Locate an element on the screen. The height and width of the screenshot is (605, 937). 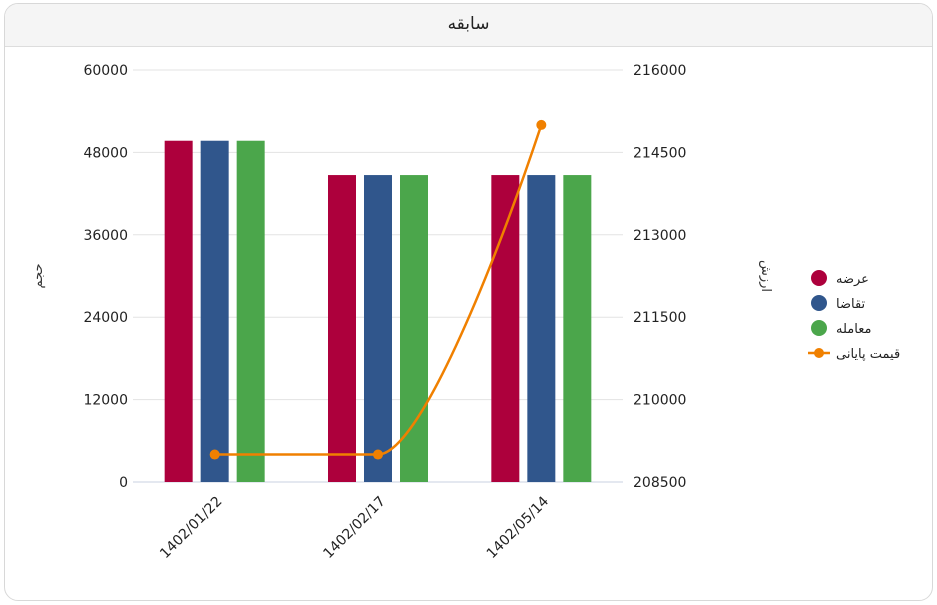
x-tick-label: 1402/01/22 is located at coordinates (191, 528).